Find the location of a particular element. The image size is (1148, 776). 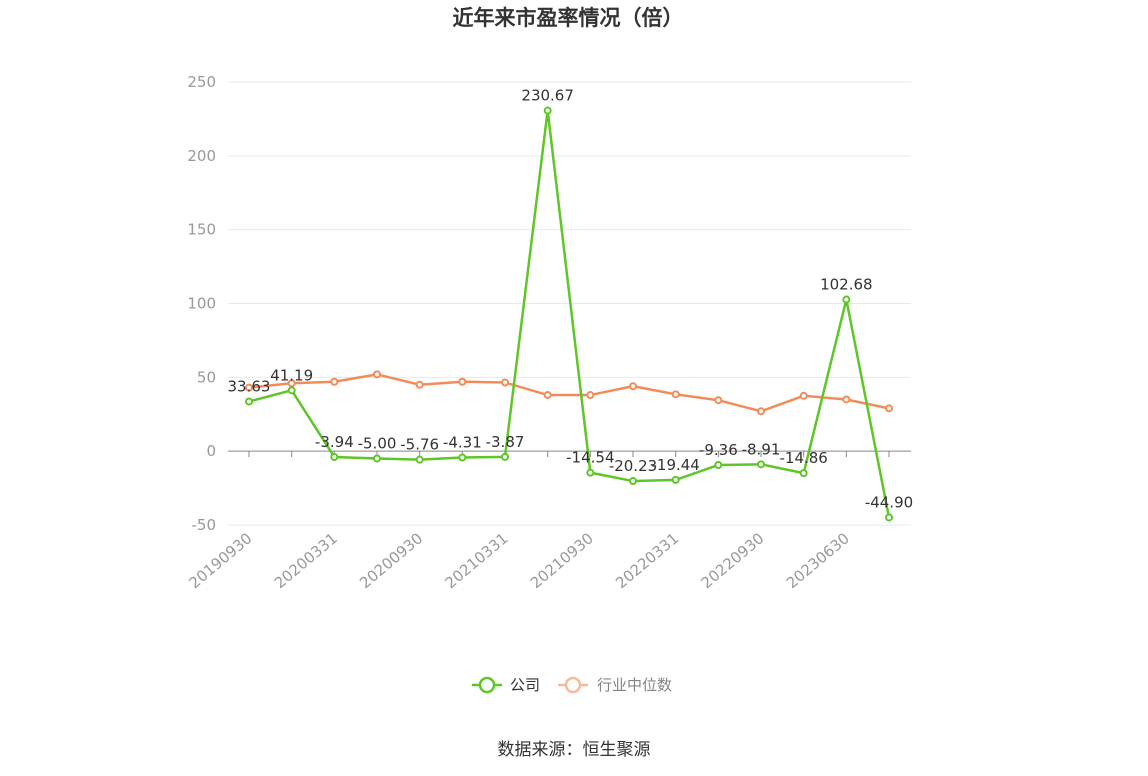

data-label: -4.31 is located at coordinates (462, 443).